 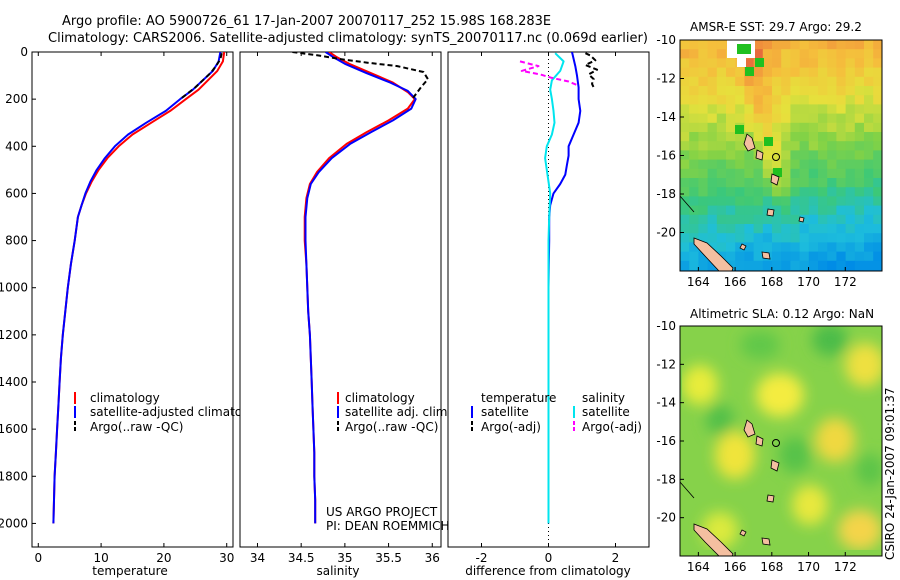 I want to click on longitude-tick-label: 172, so click(x=845, y=567).